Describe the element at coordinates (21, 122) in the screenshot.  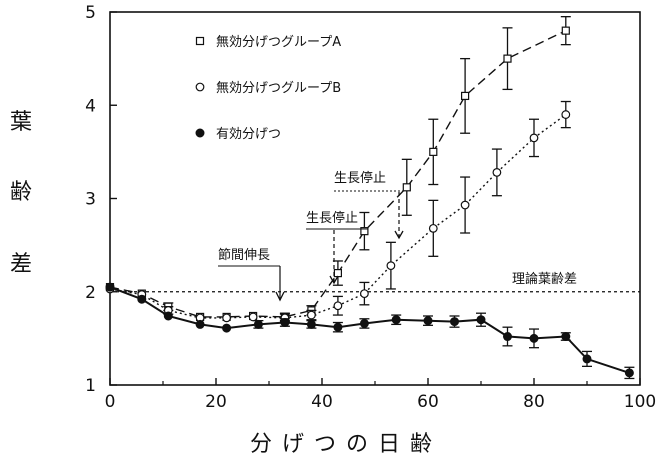
I see `y-axis-label-char-1: 葉` at that location.